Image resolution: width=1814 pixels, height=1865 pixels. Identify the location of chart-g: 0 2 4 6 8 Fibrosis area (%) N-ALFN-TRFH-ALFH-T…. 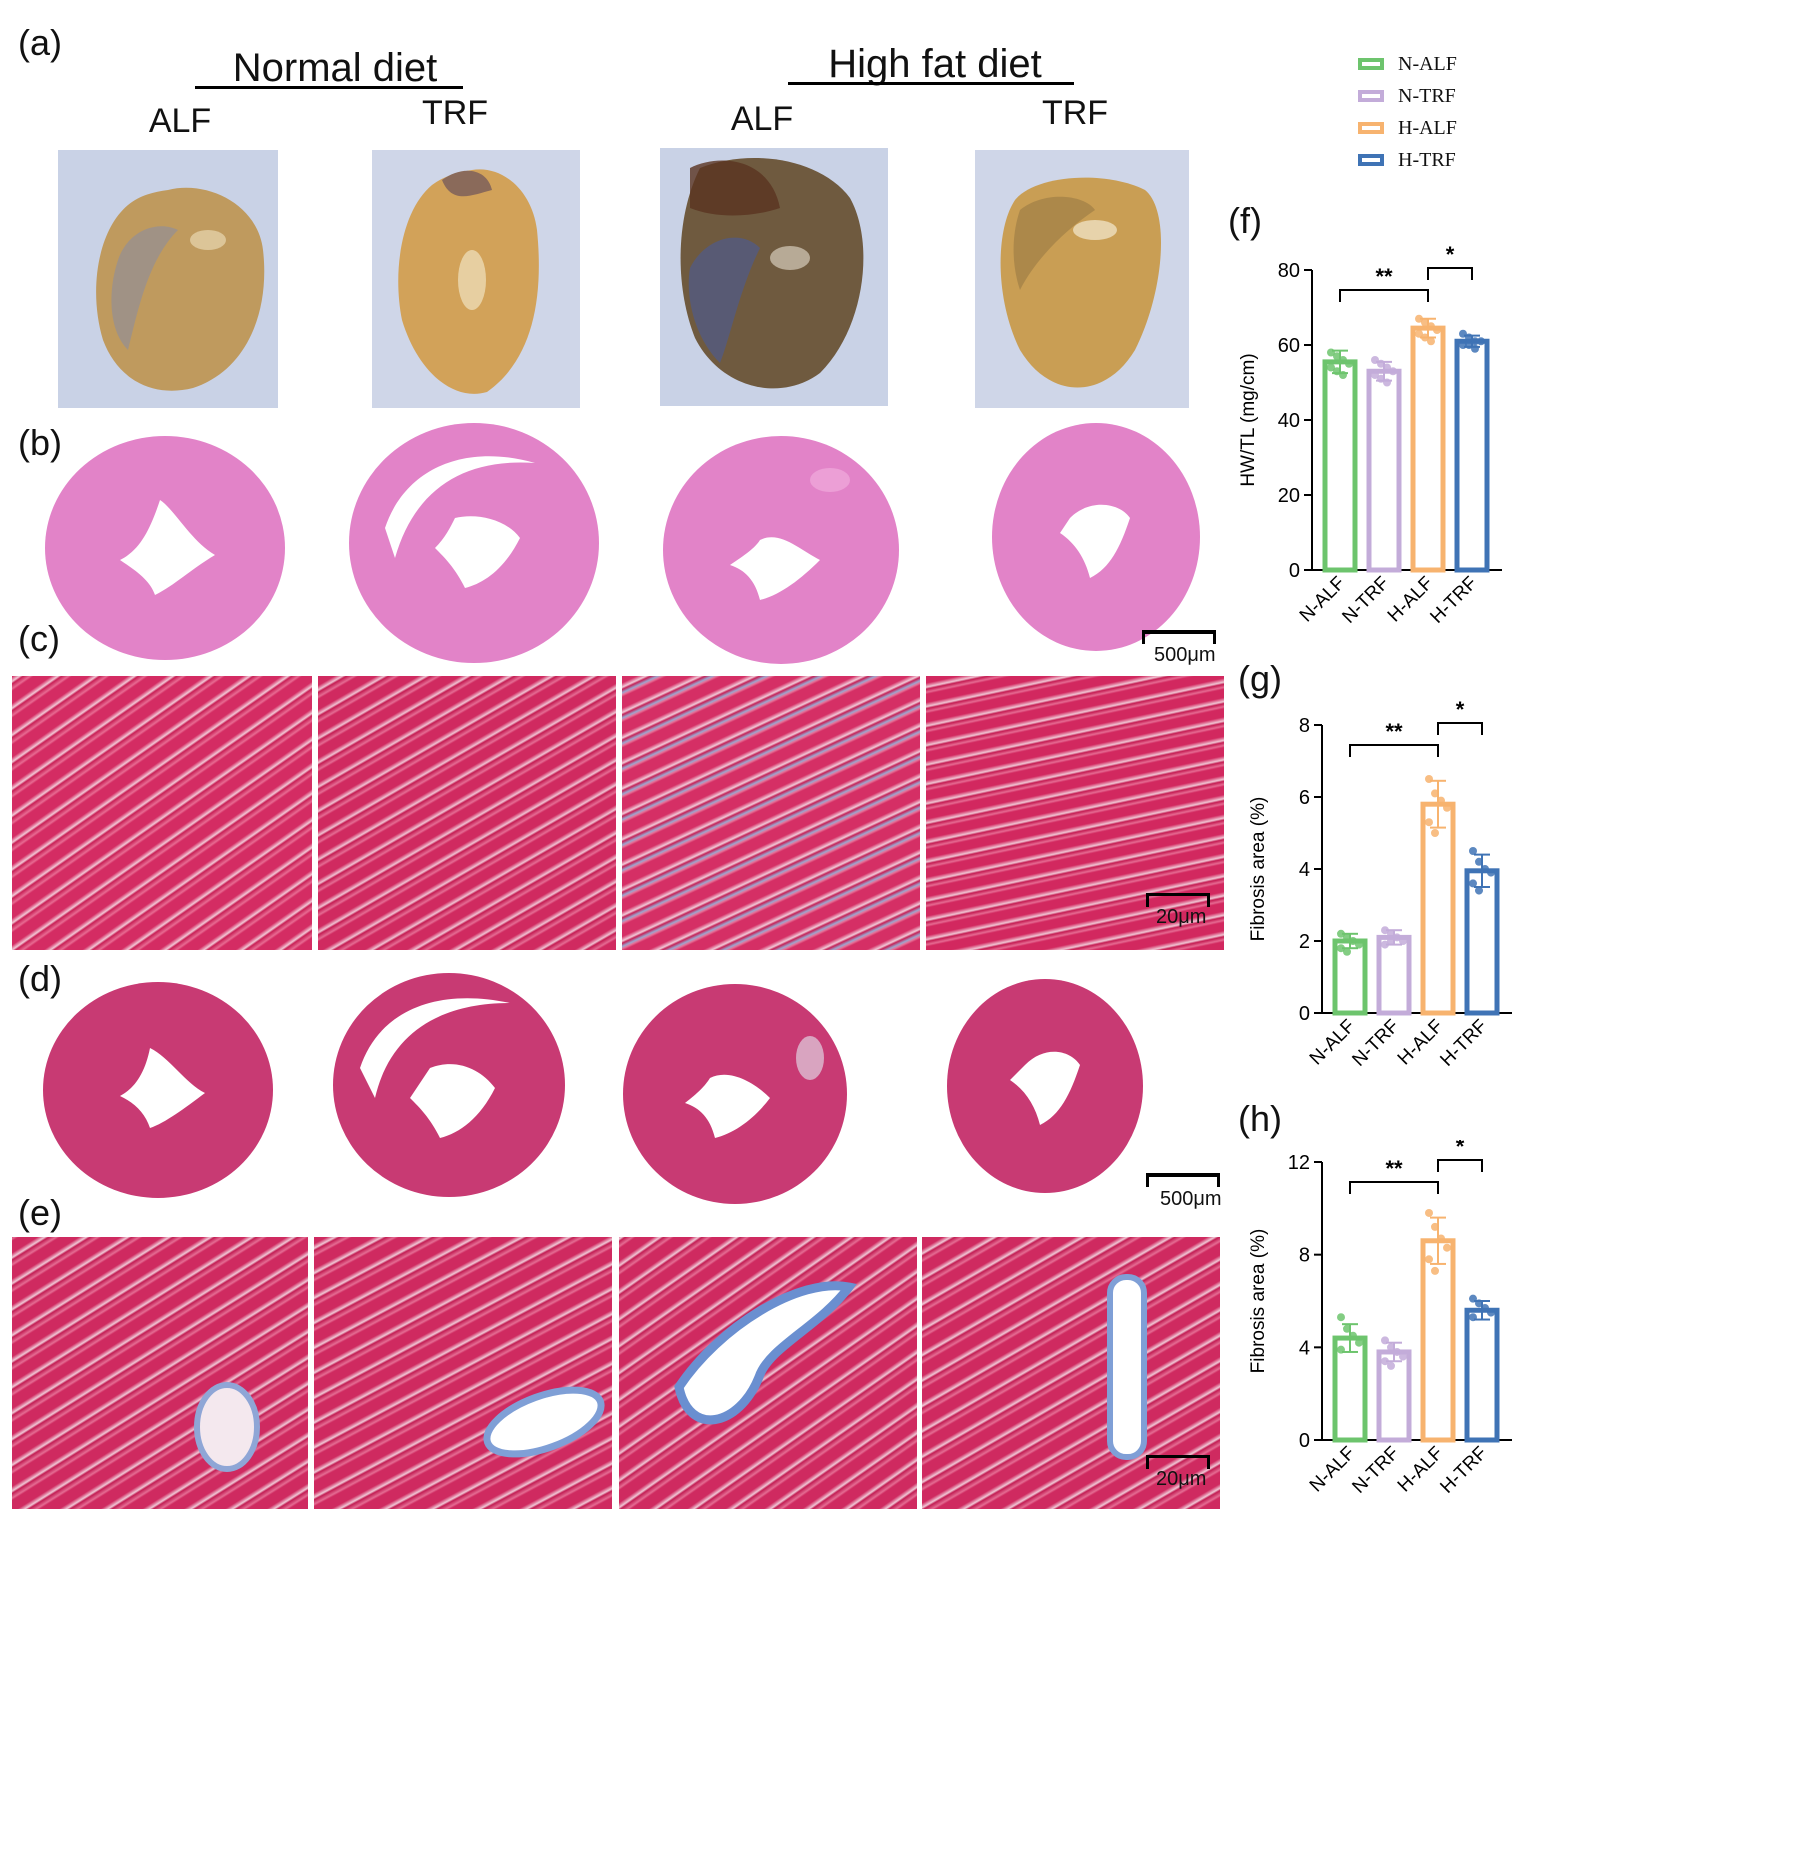
(1380, 885).